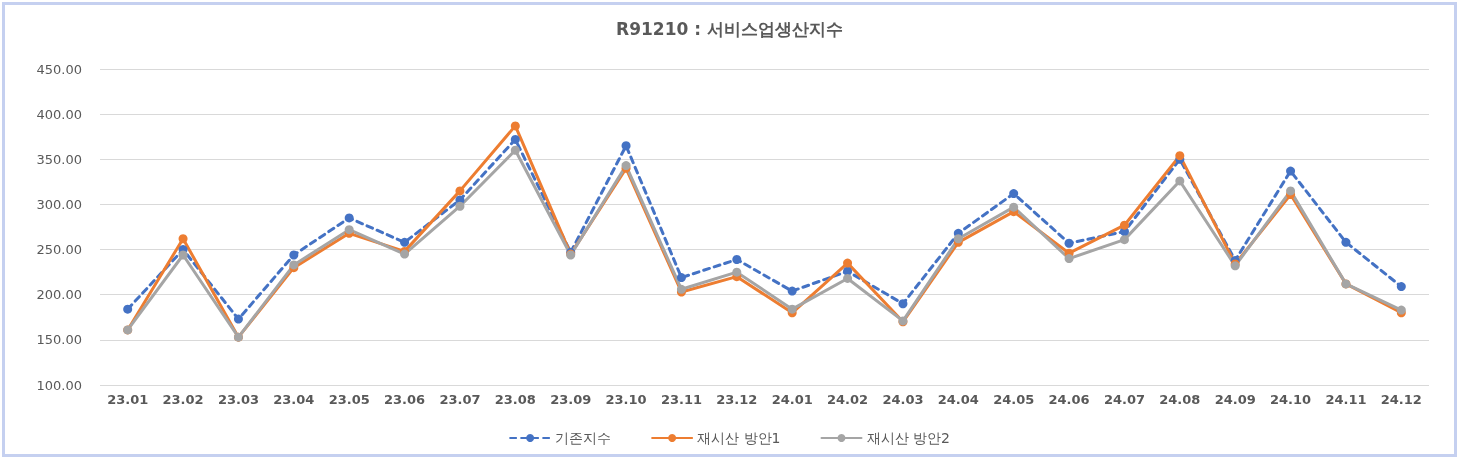  Describe the element at coordinates (515, 399) in the screenshot. I see `x-tick-label: 23.08` at that location.